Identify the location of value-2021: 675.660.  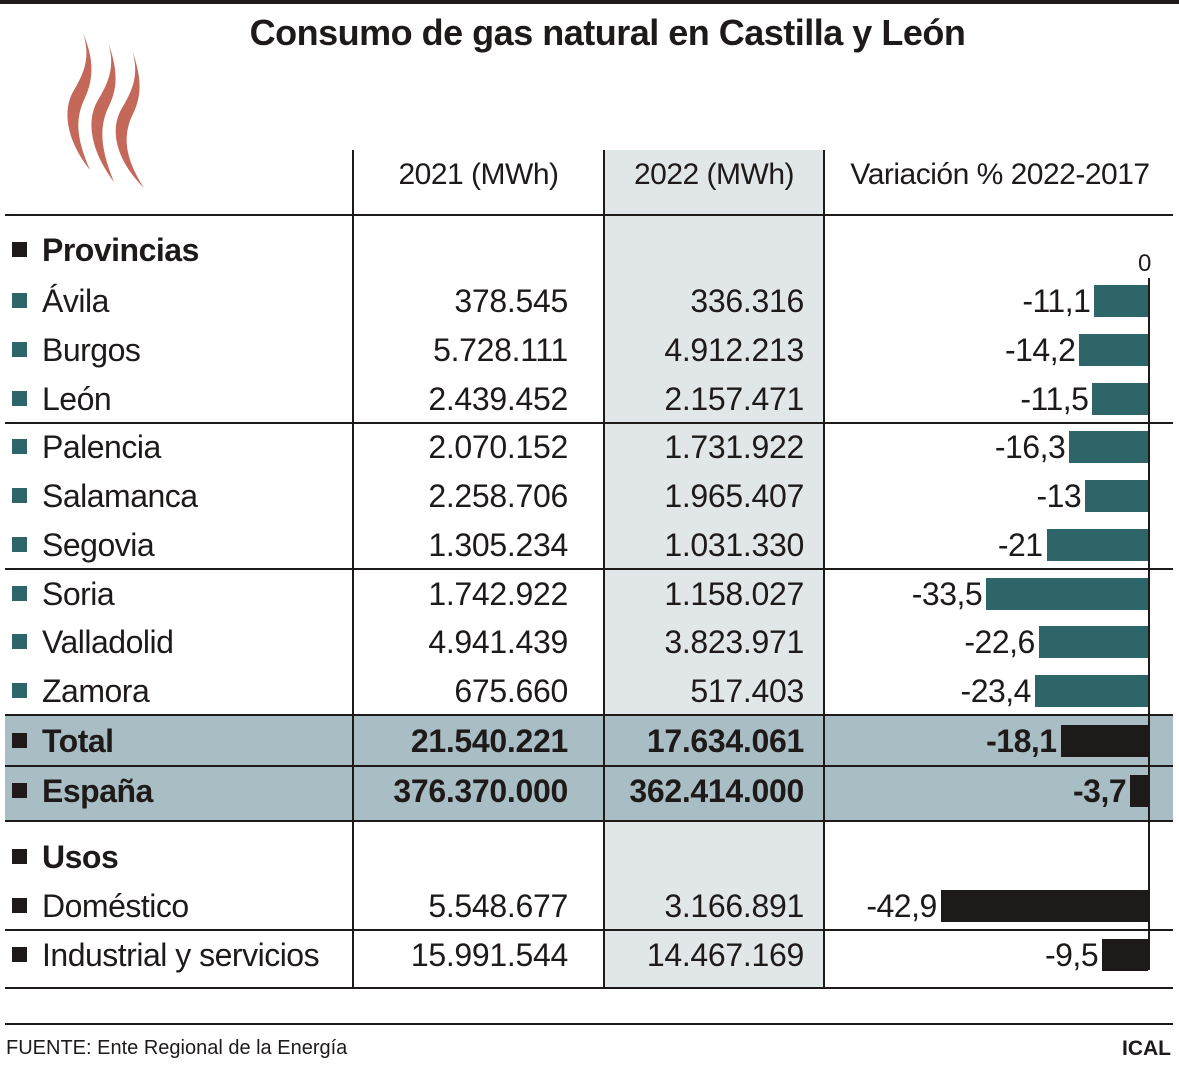
(511, 691).